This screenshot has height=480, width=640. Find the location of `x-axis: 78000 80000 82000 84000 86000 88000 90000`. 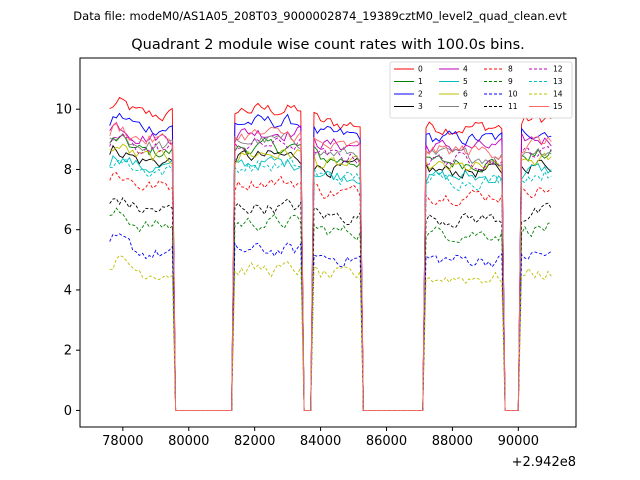

x-axis: 78000 80000 82000 84000 86000 88000 90000 is located at coordinates (320, 438).